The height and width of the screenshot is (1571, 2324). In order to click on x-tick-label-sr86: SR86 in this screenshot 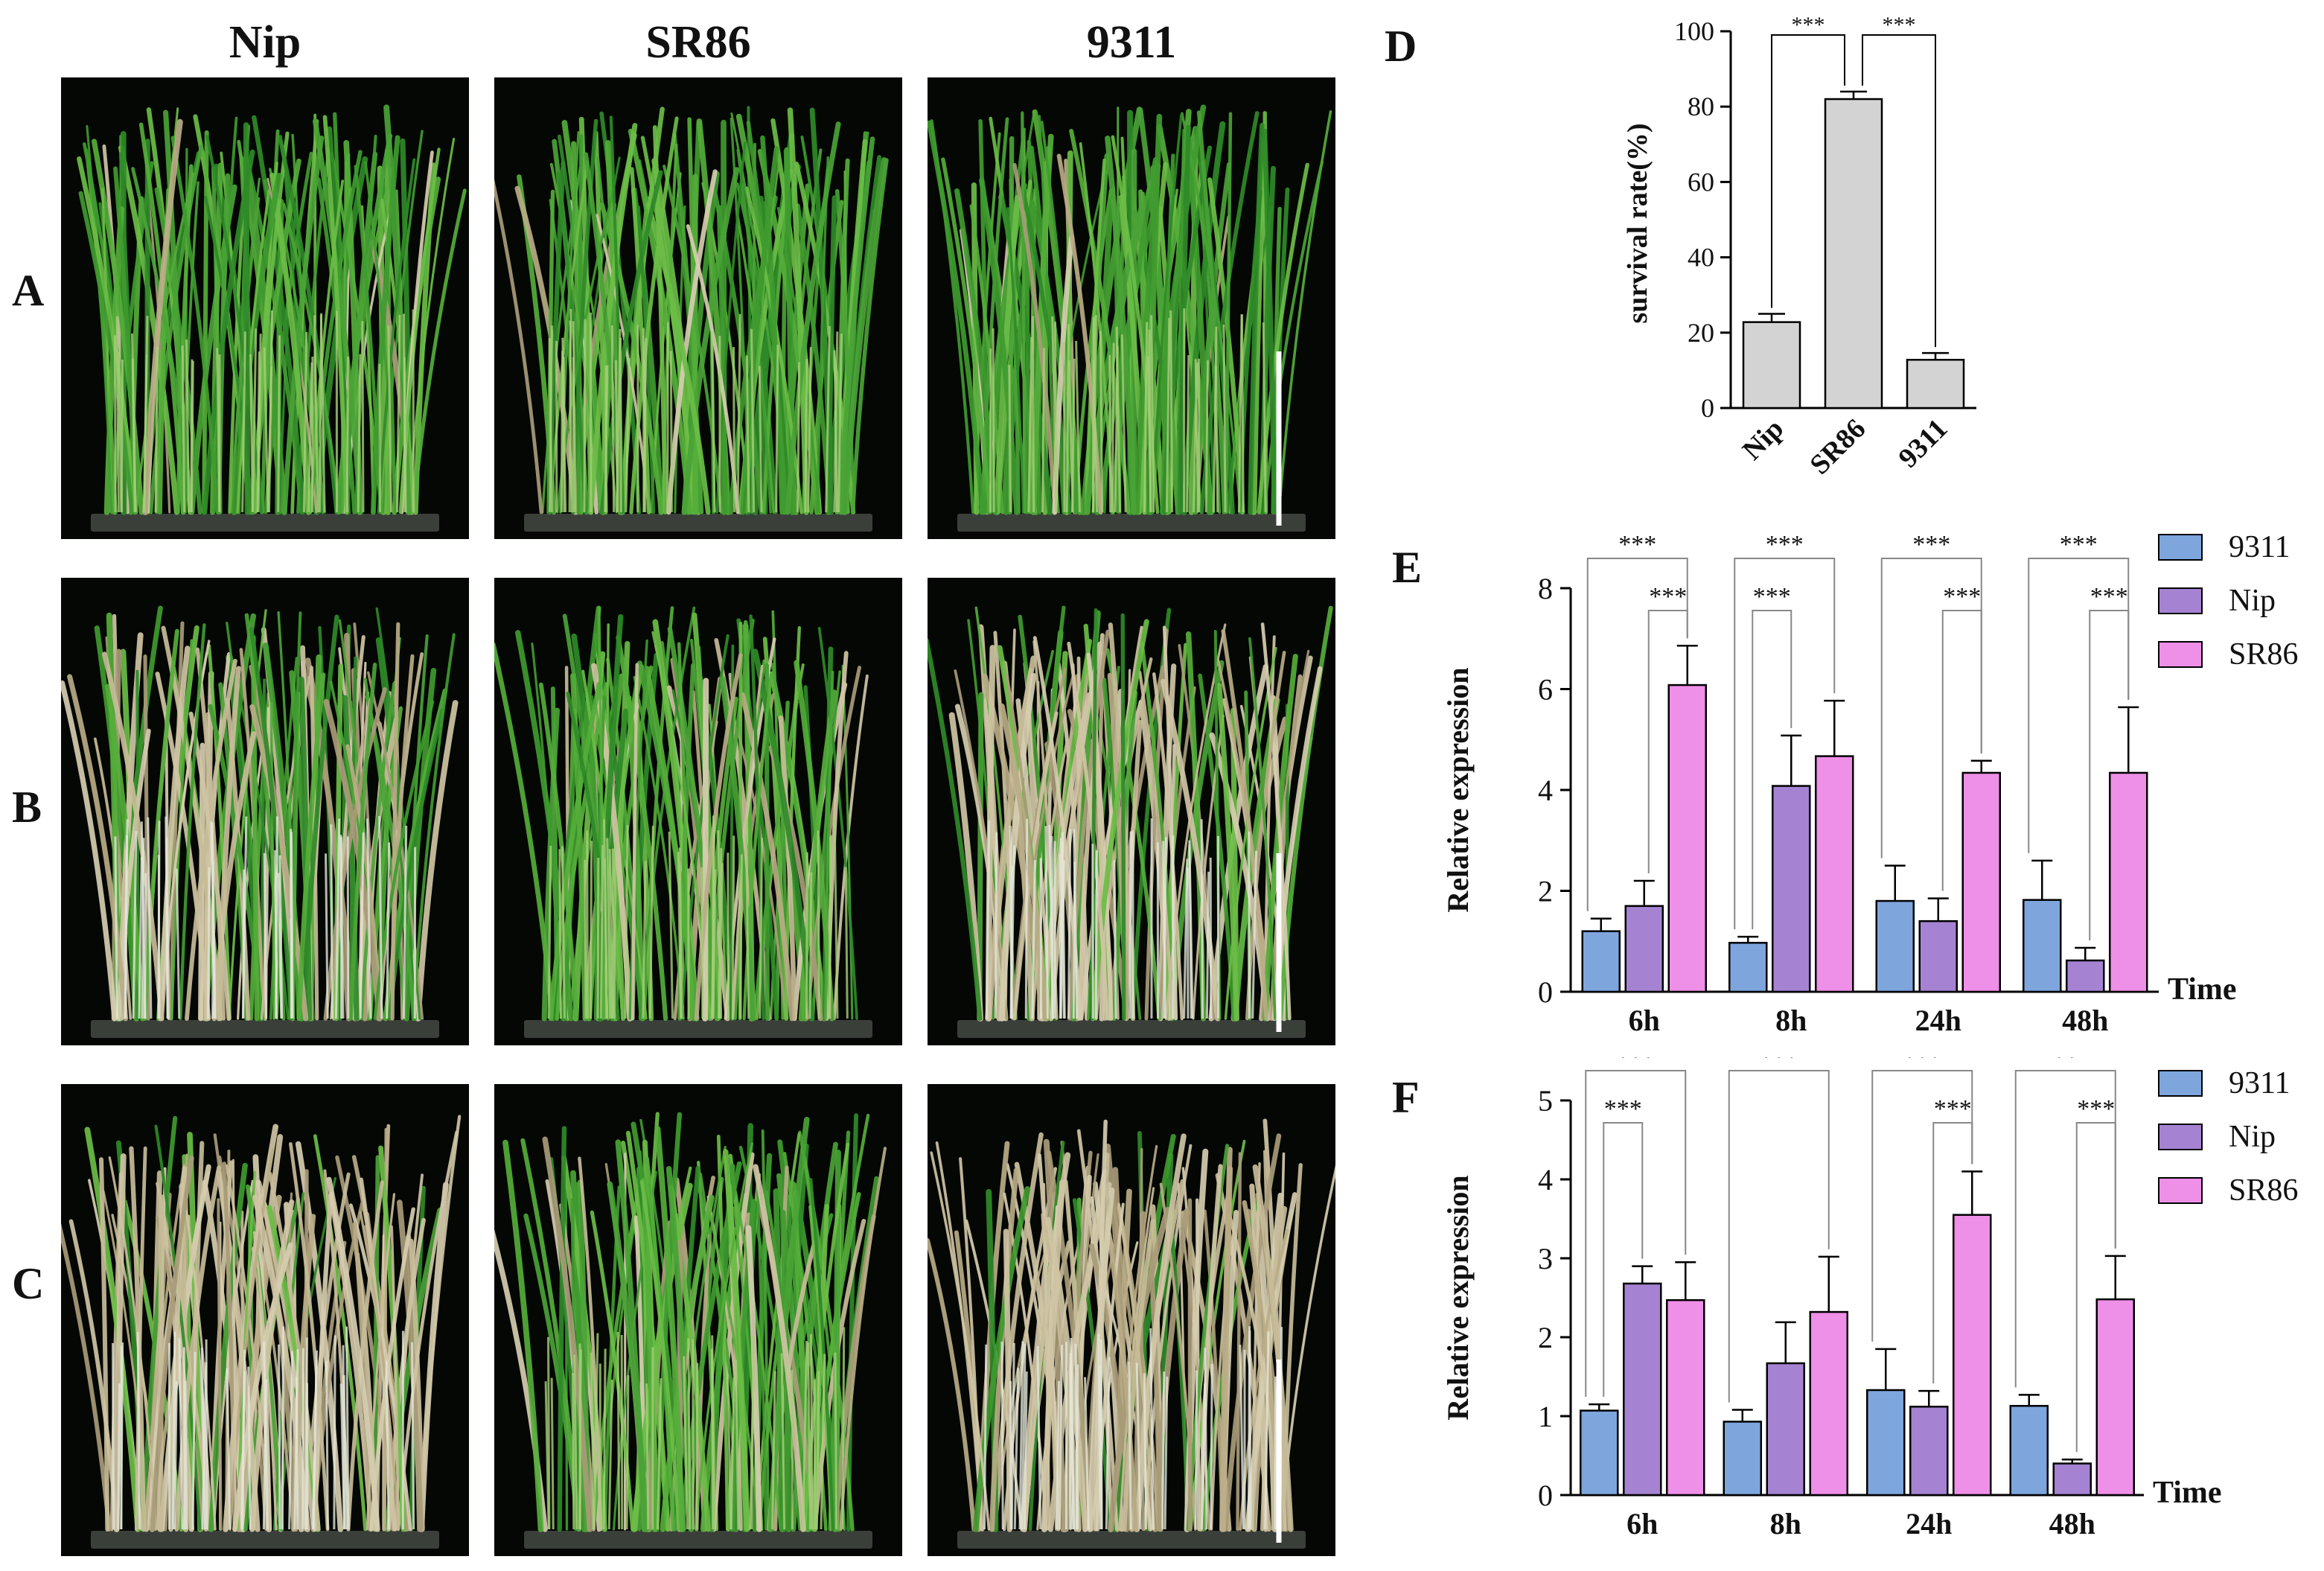, I will do `click(1838, 447)`.